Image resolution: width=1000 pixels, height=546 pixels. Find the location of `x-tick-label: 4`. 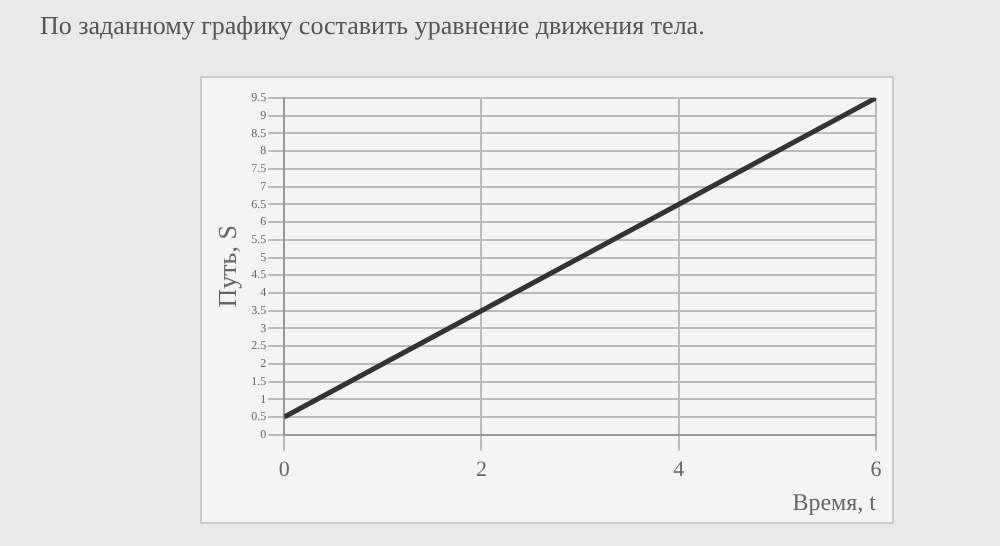

x-tick-label: 4 is located at coordinates (679, 469).